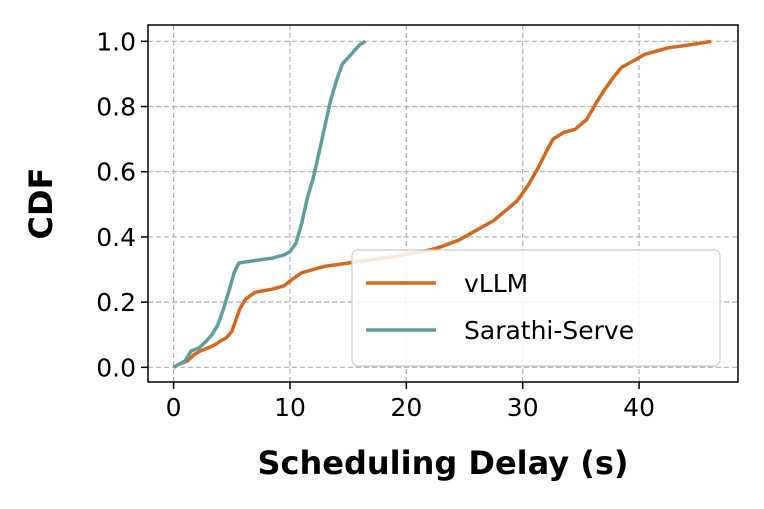 The height and width of the screenshot is (509, 764). Describe the element at coordinates (116, 172) in the screenshot. I see `y-tick-label: 0.6` at that location.